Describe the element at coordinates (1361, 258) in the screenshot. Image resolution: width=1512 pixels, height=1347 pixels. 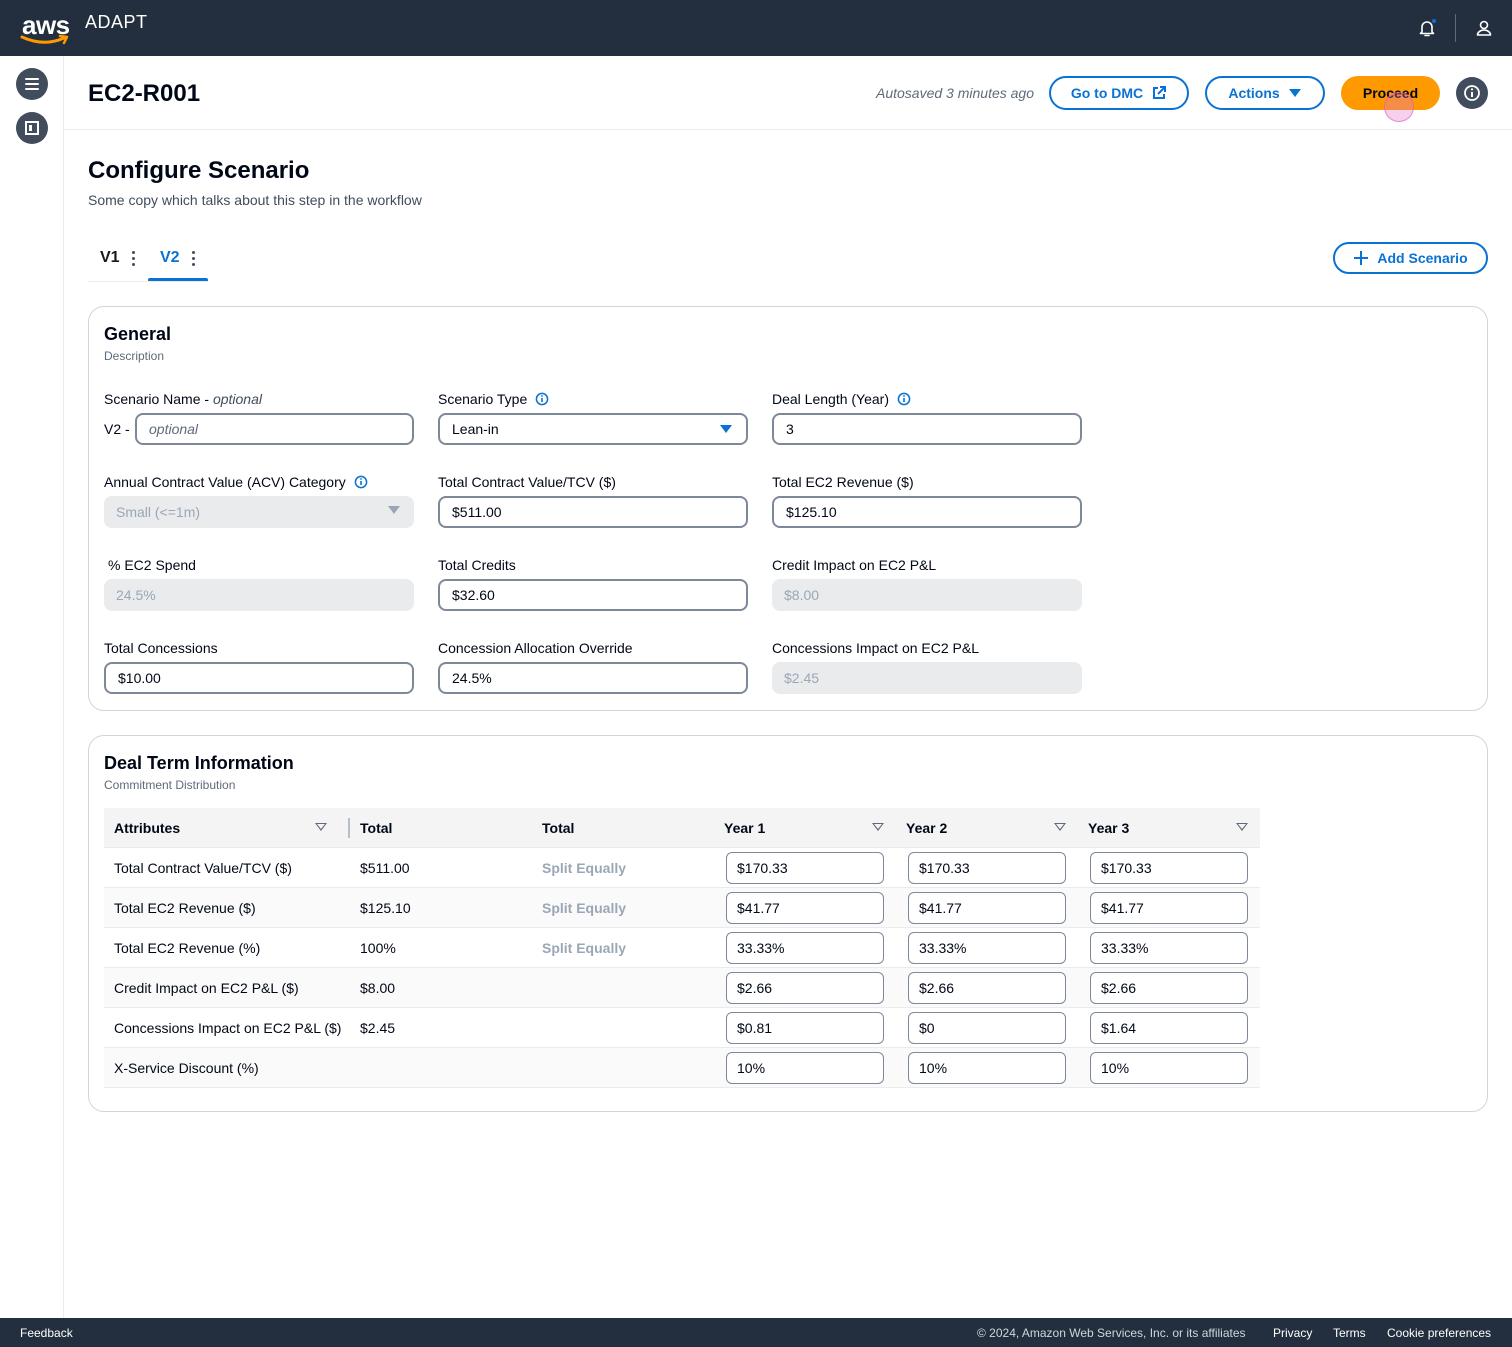
I see `plus-icon` at that location.